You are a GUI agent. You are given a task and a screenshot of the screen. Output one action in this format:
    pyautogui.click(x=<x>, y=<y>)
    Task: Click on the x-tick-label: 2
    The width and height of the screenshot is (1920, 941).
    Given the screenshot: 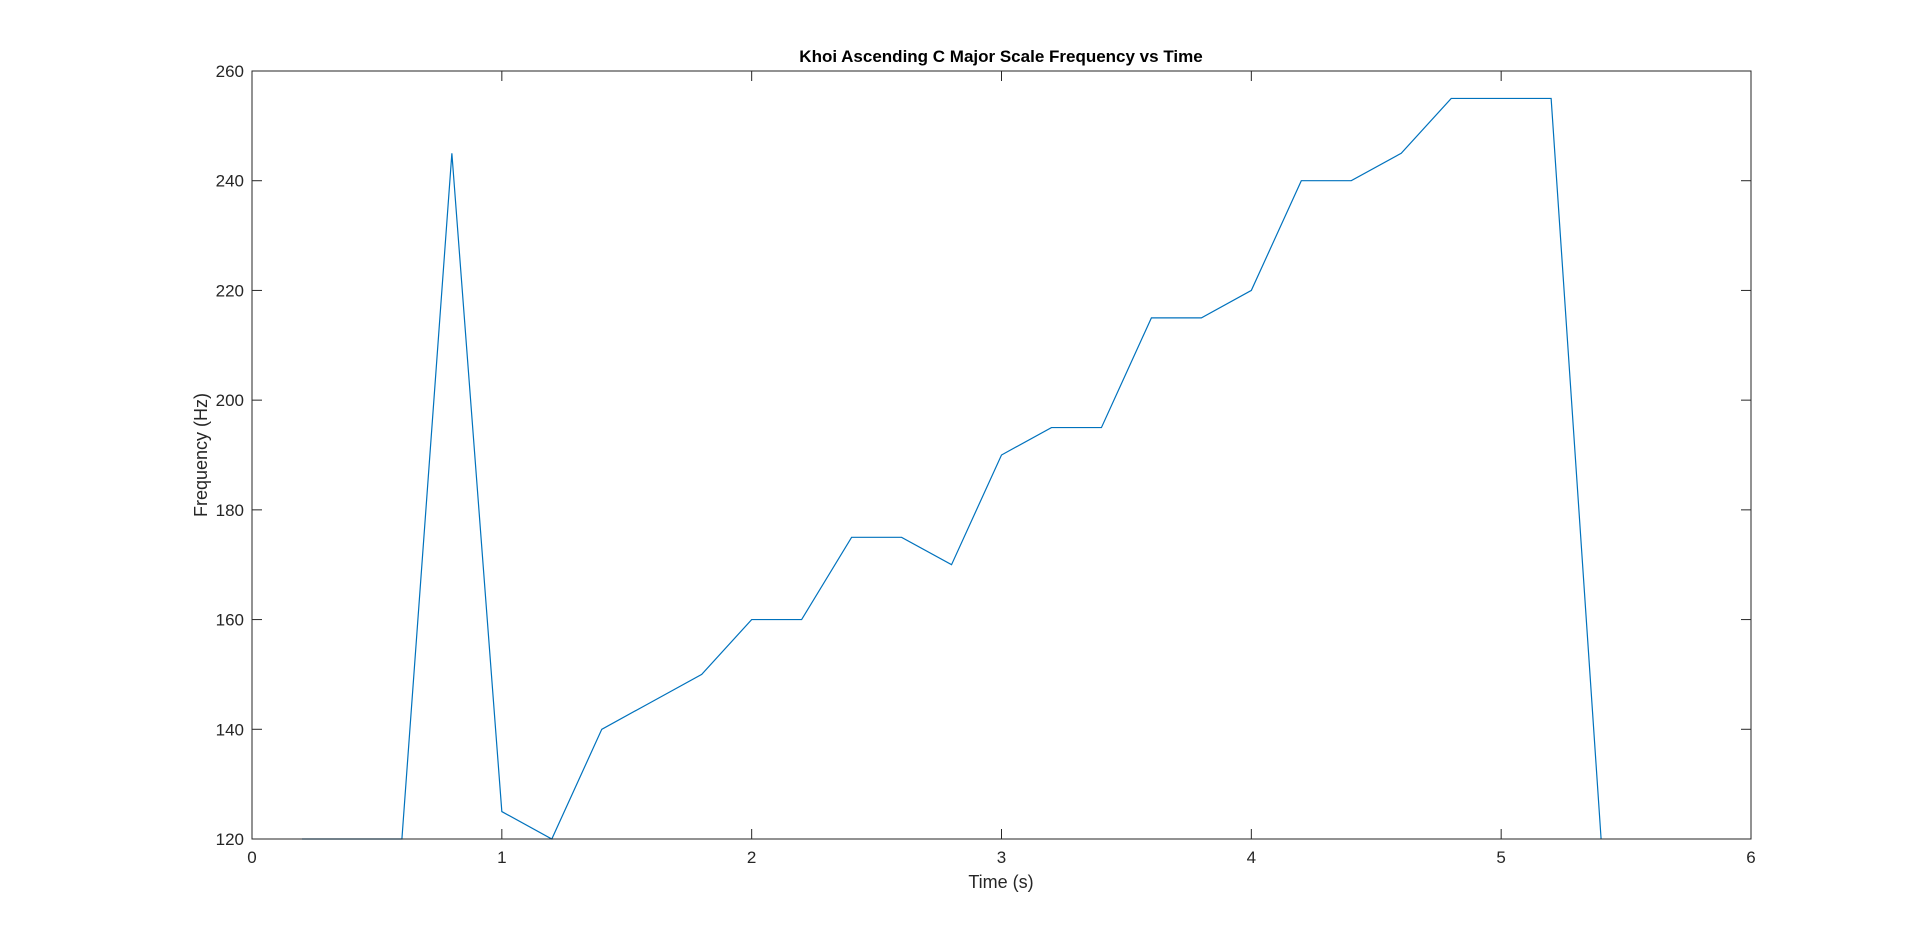 What is the action you would take?
    pyautogui.click(x=751, y=857)
    